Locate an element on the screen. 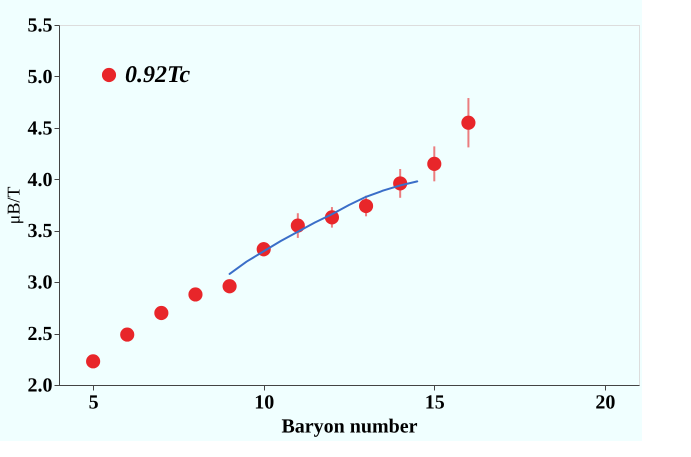  y-tick-label: 3.5 is located at coordinates (40, 231).